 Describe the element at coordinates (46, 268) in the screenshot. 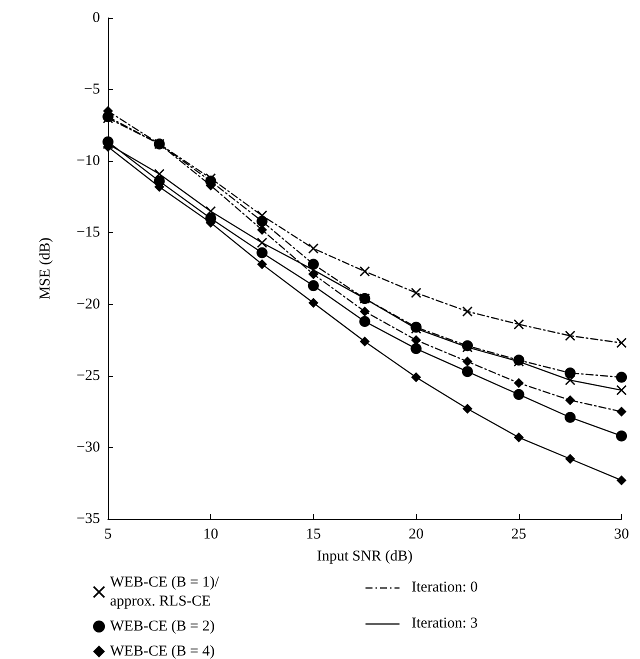

I see `y-axis-title: MSE (dB)` at that location.